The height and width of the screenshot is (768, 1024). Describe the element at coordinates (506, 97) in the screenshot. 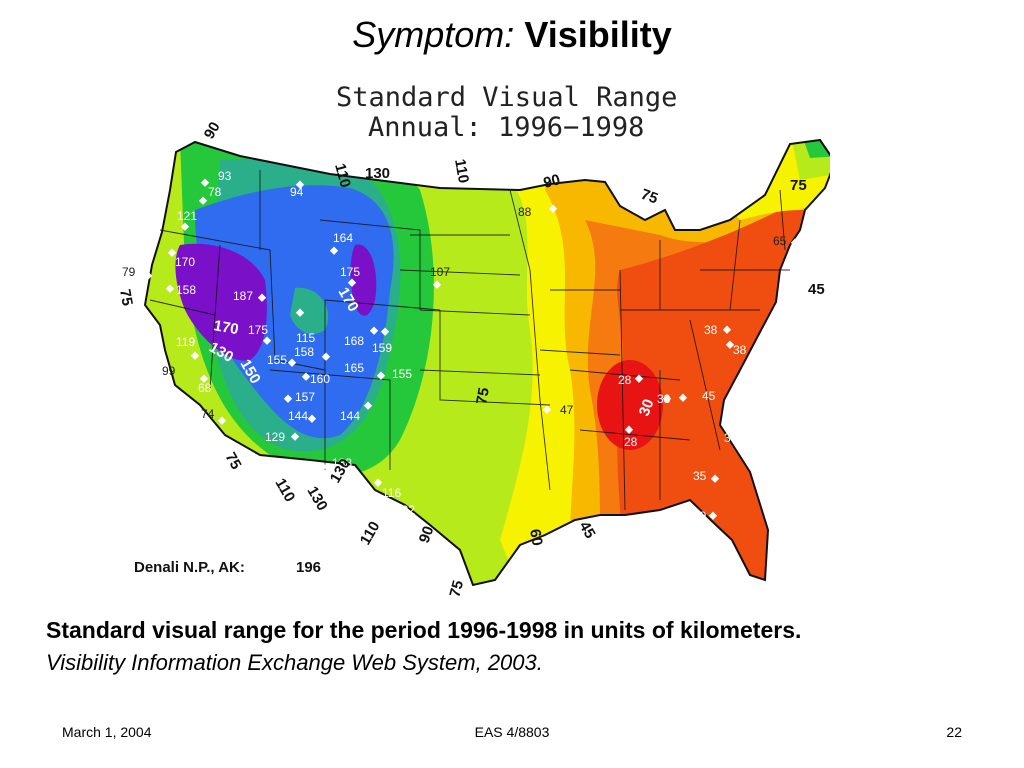

I see `map-heading-line1: Standard Visual Range` at that location.